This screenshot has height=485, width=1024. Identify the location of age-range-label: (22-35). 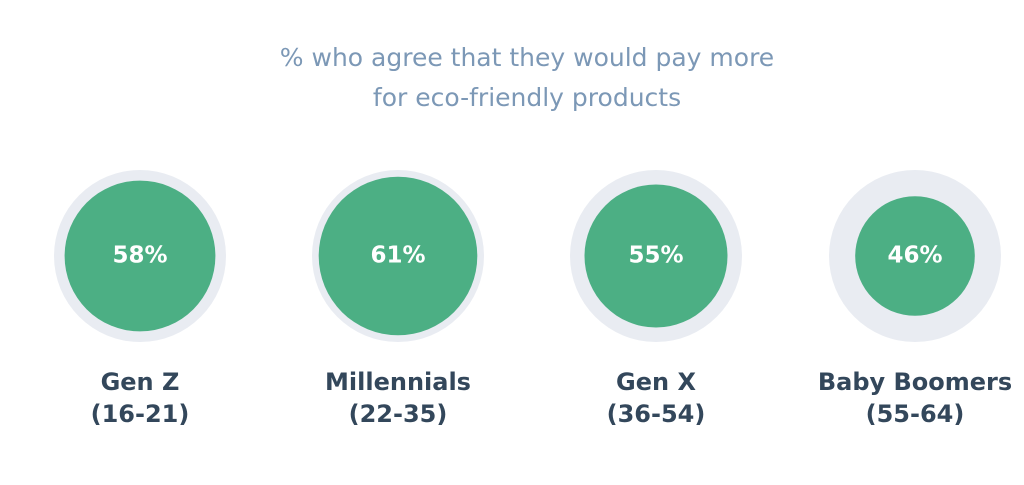
(398, 414).